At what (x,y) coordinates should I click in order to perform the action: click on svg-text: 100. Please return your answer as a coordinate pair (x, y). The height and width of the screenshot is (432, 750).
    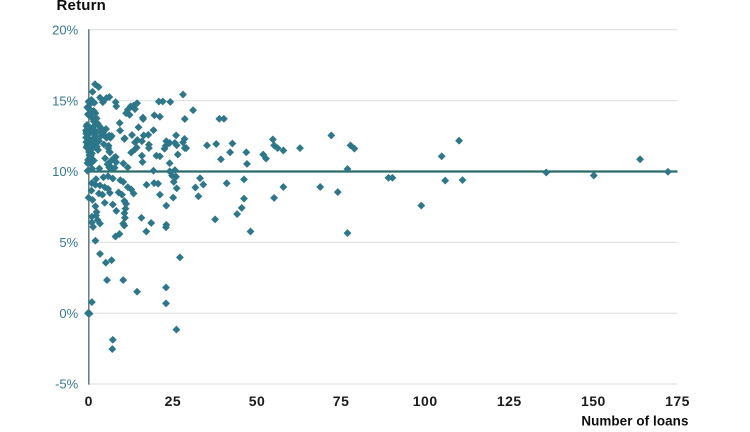
    Looking at the image, I should click on (425, 401).